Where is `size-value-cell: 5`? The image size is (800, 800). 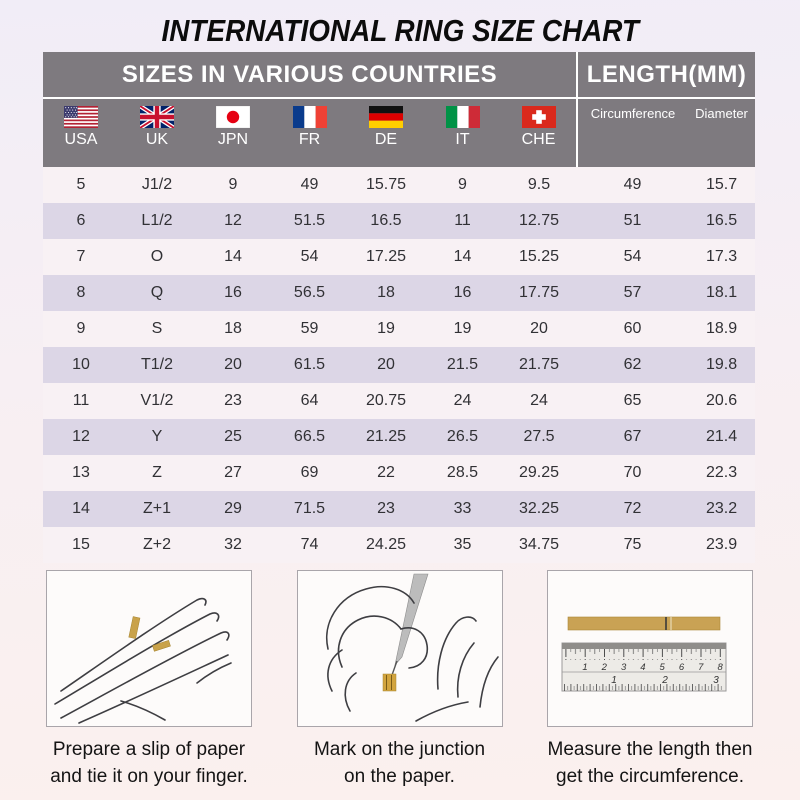 size-value-cell: 5 is located at coordinates (81, 184).